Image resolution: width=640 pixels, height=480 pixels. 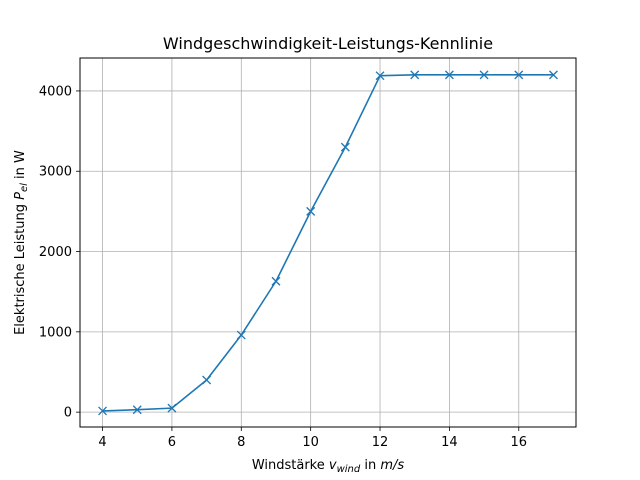 I want to click on y-tick-label: 1000, so click(x=55, y=332).